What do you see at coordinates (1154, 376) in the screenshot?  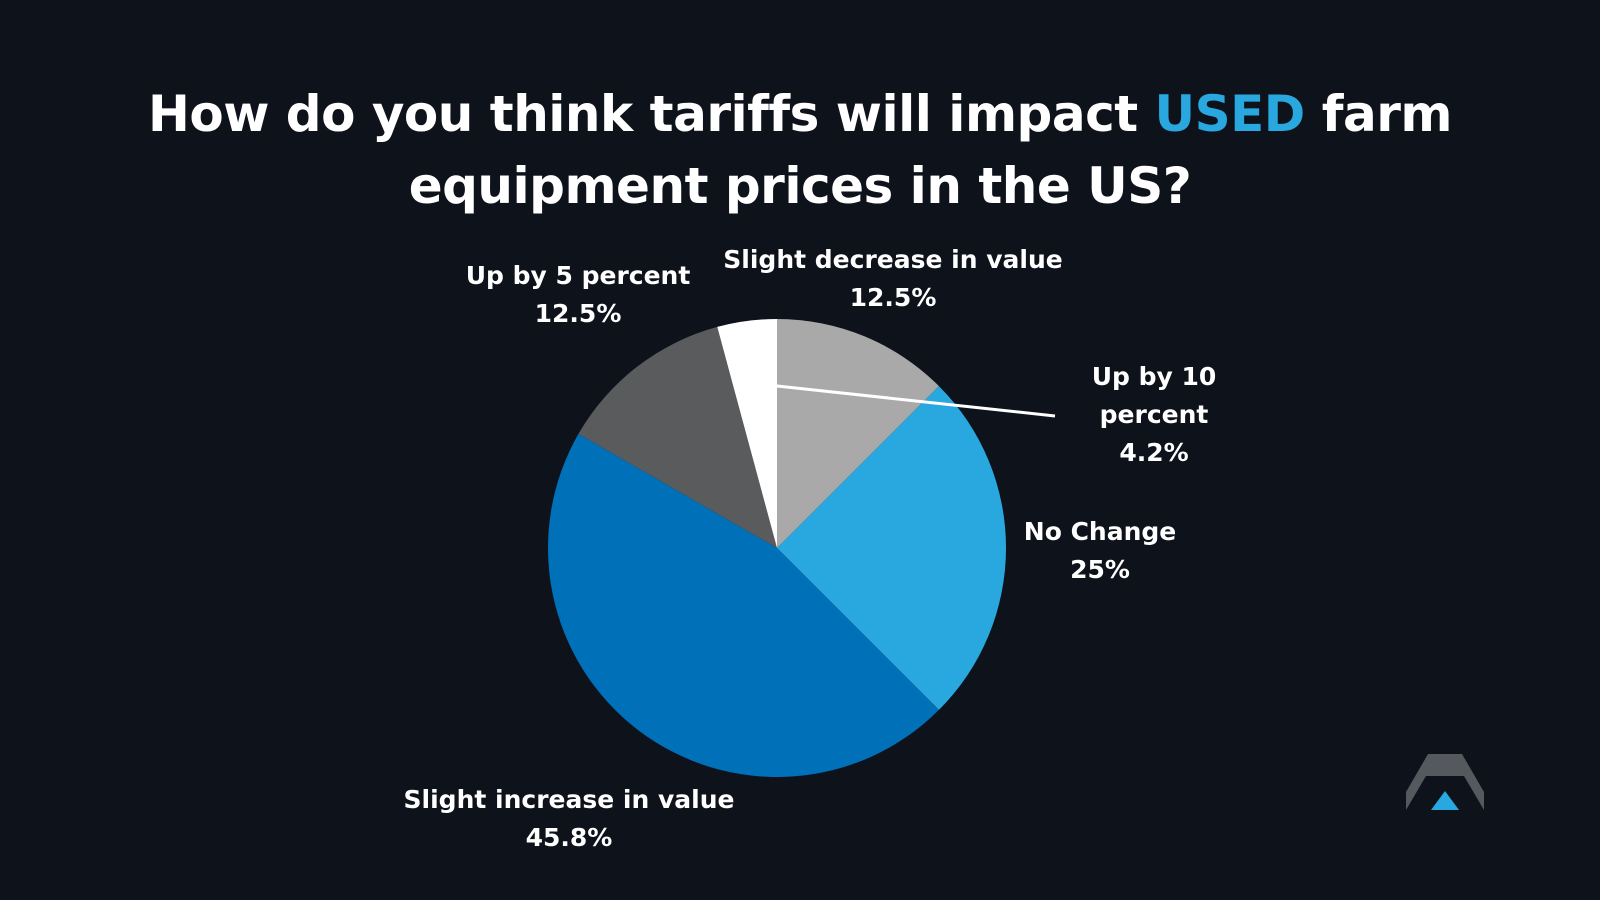 I see `label-up-10-name-1: Up by 10` at bounding box center [1154, 376].